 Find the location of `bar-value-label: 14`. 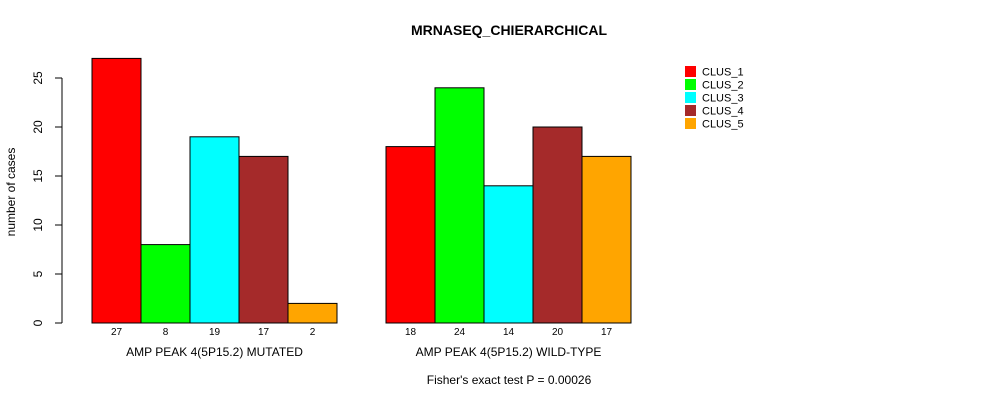

bar-value-label: 14 is located at coordinates (509, 332).